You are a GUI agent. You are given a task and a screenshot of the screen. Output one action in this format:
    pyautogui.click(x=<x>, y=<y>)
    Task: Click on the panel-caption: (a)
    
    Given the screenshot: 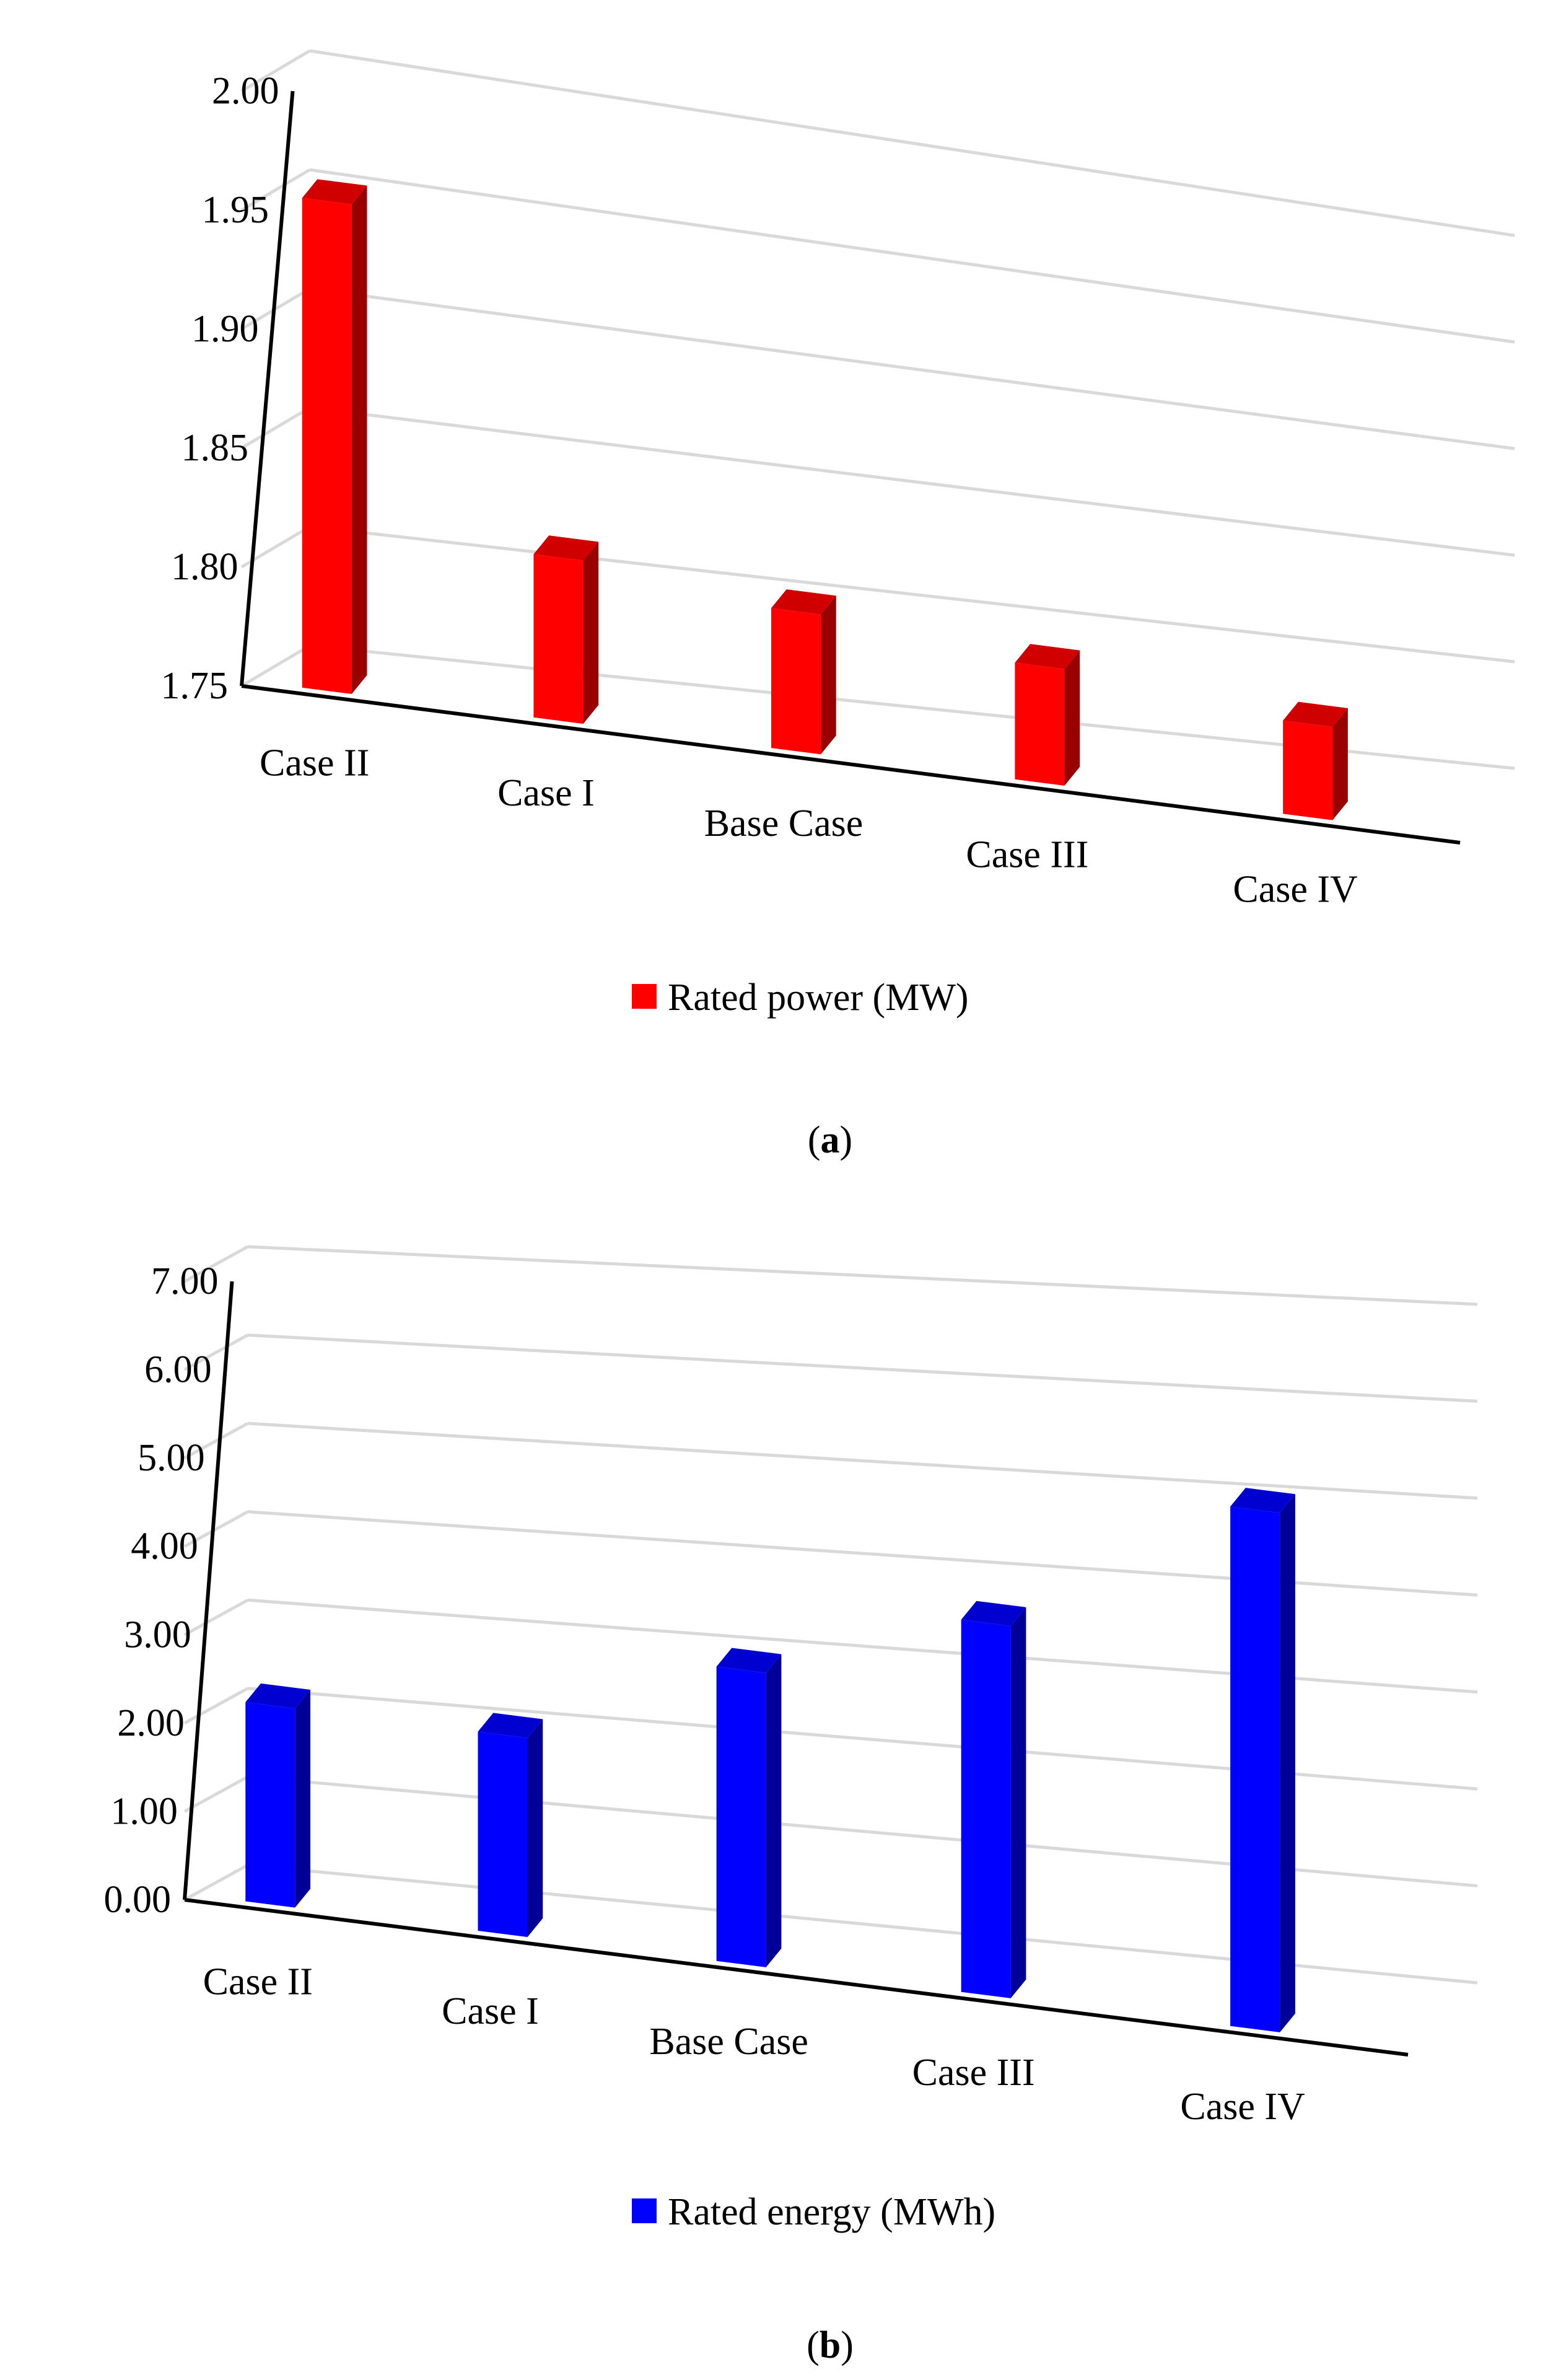 What is the action you would take?
    pyautogui.click(x=830, y=1140)
    